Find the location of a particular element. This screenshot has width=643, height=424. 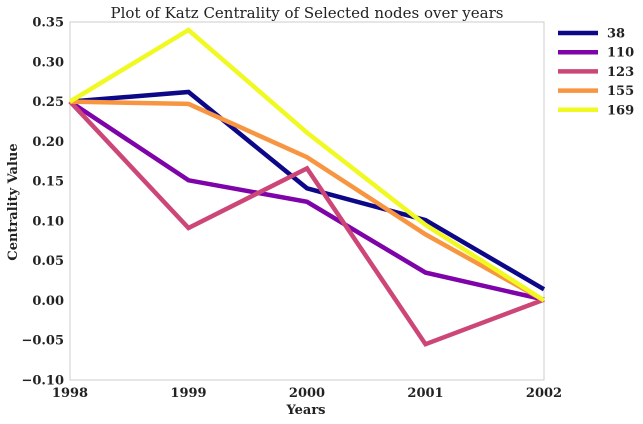

legend: 38 110 123 155 169 is located at coordinates (596, 72).